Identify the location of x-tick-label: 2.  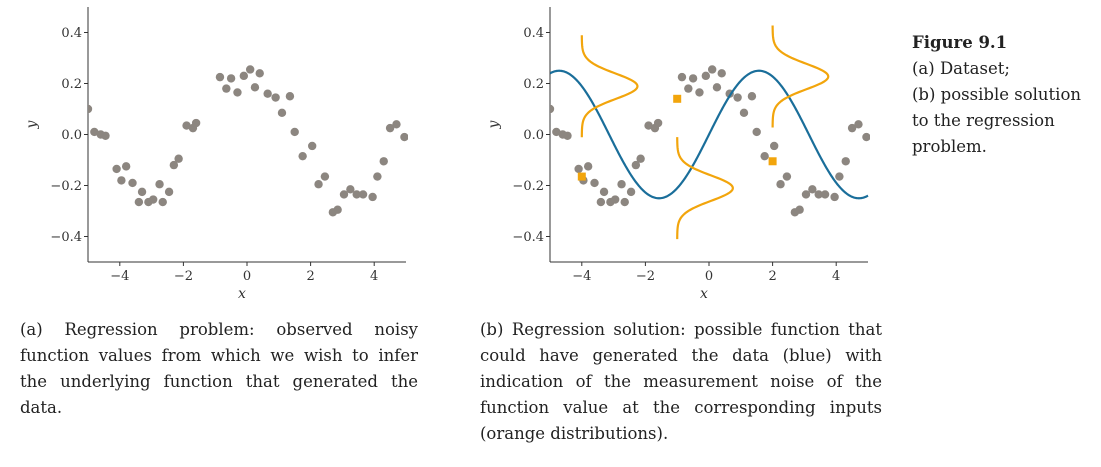
(310, 276).